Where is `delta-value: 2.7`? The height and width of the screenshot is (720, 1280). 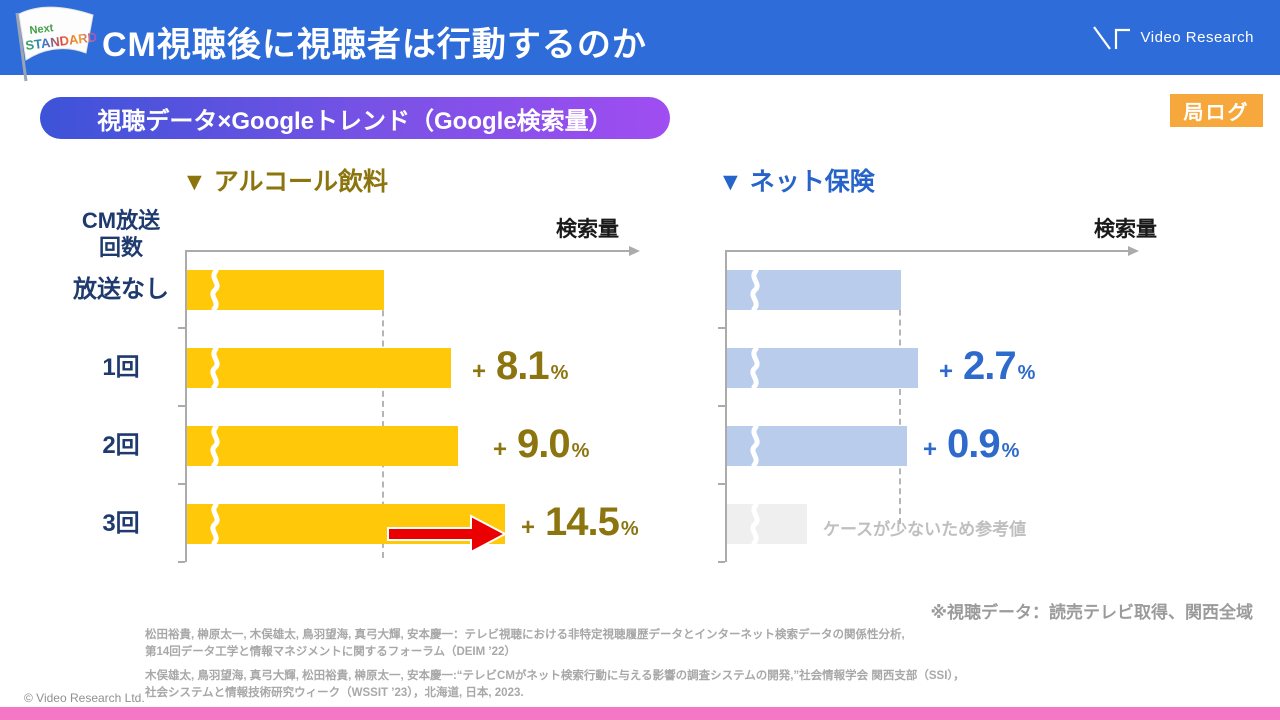 delta-value: 2.7 is located at coordinates (990, 366).